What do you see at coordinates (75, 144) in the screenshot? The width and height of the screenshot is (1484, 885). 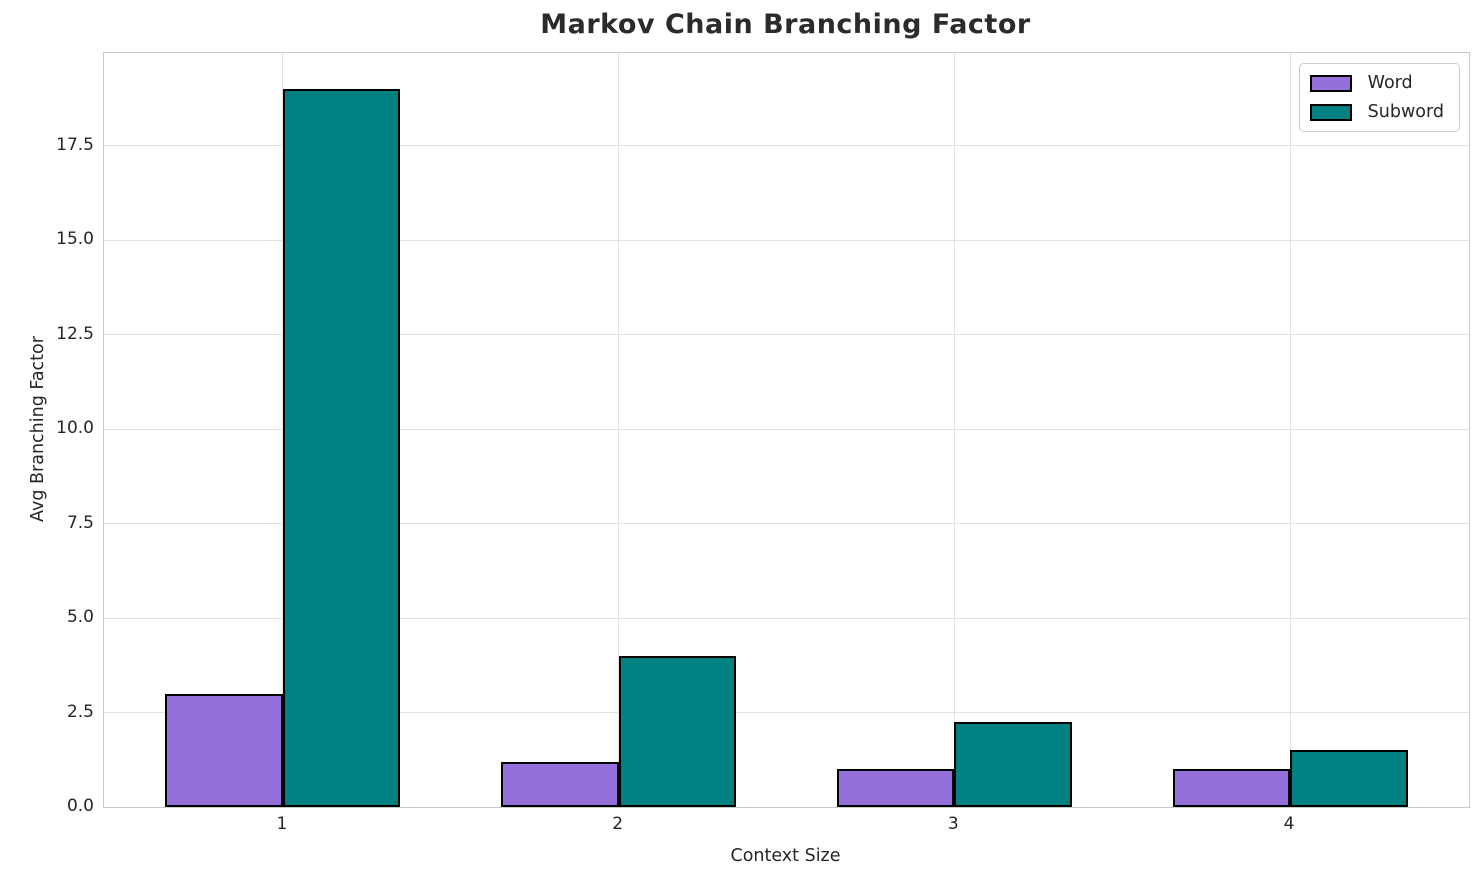 I see `y-tick-label: 17.5` at bounding box center [75, 144].